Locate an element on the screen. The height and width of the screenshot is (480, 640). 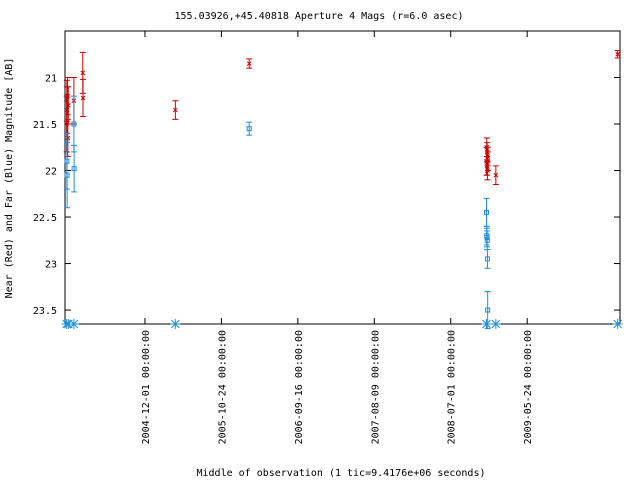
y-tick-label: 23 is located at coordinates (51, 265).